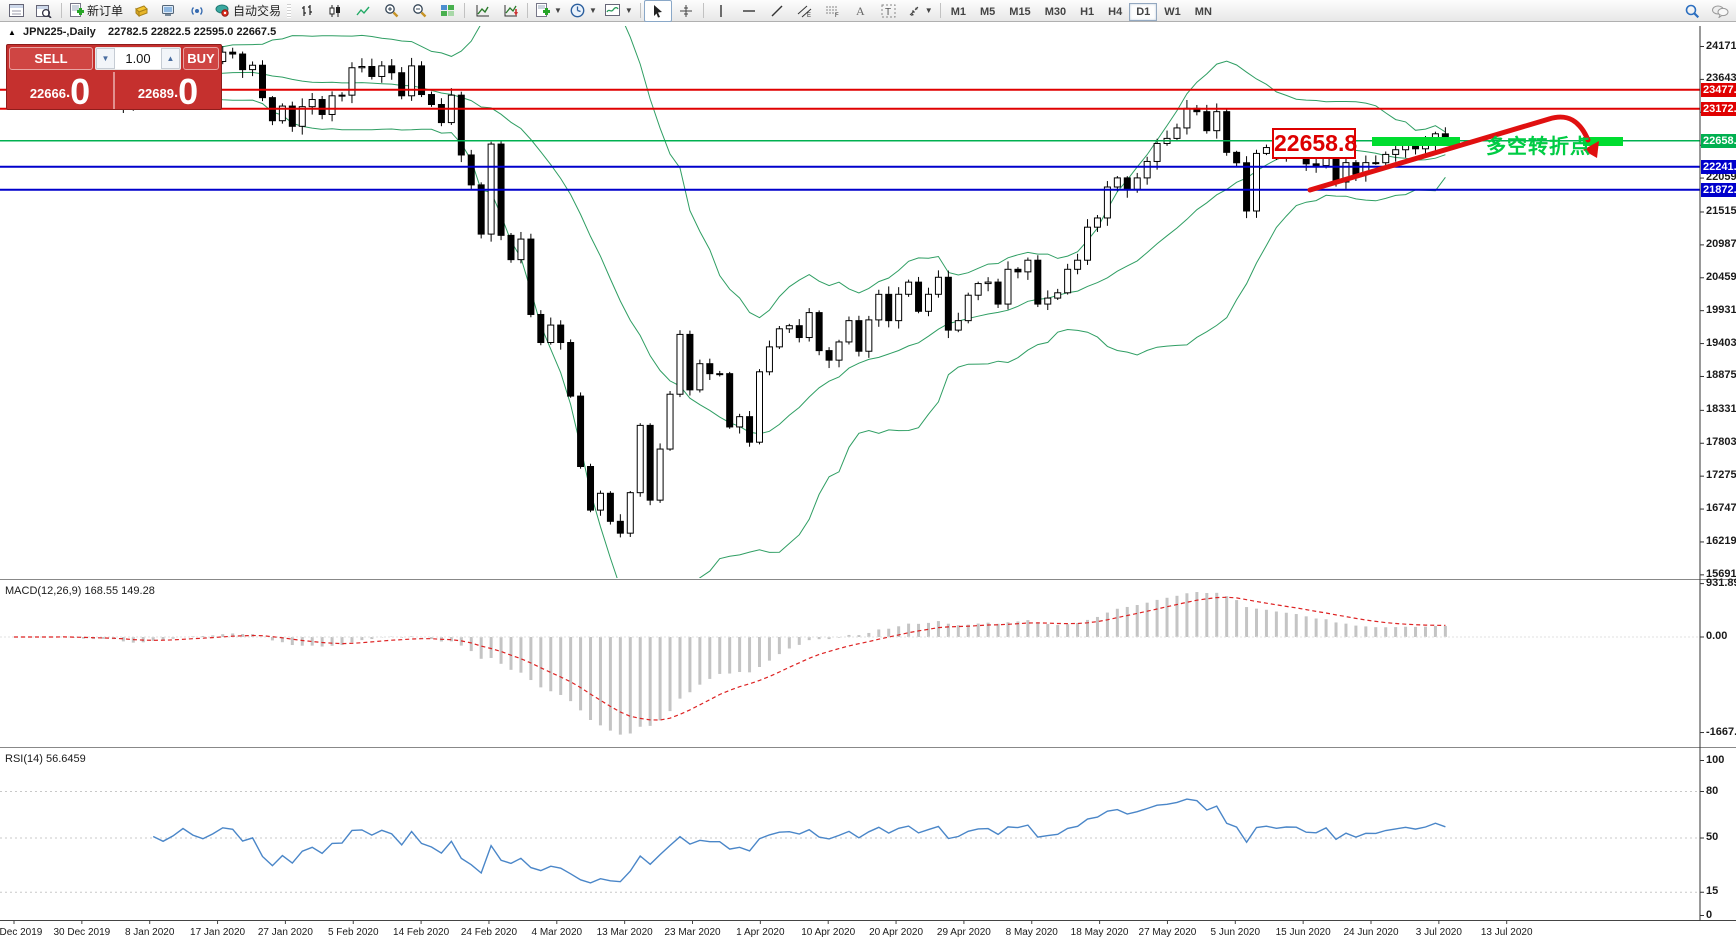  Describe the element at coordinates (557, 932) in the screenshot. I see `date-label: 4 Mar 2020` at that location.